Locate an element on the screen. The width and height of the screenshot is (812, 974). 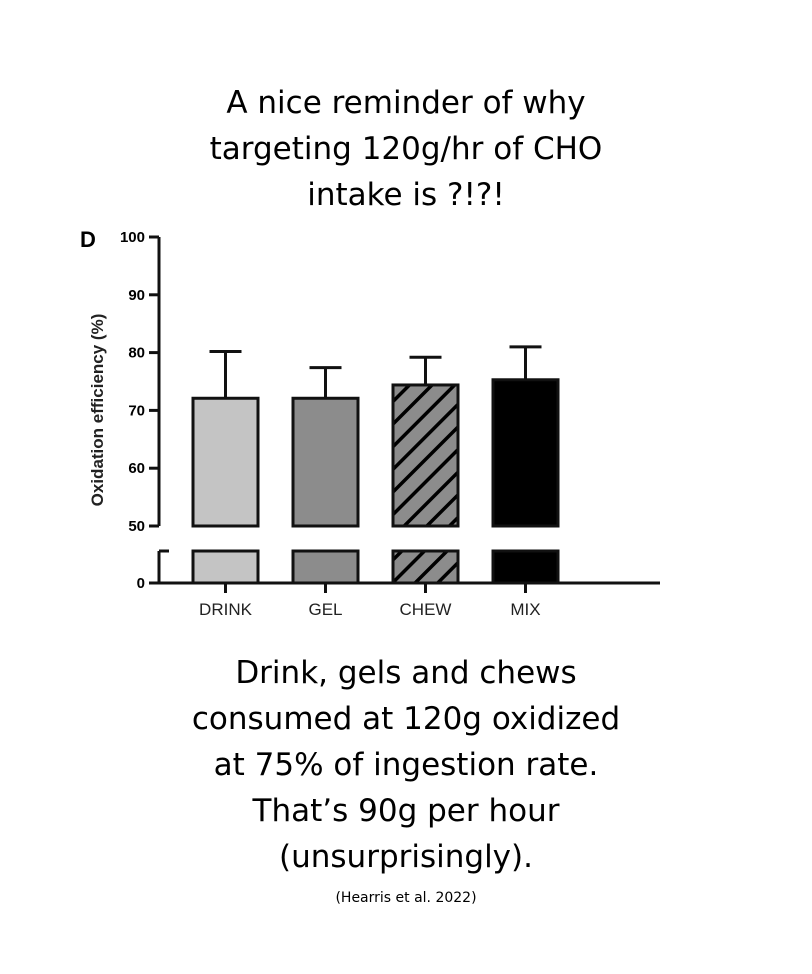
y-tick-label: 70 is located at coordinates (136, 410).